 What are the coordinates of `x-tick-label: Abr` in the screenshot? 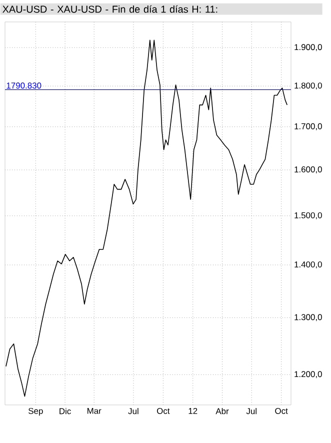 It's located at (222, 411).